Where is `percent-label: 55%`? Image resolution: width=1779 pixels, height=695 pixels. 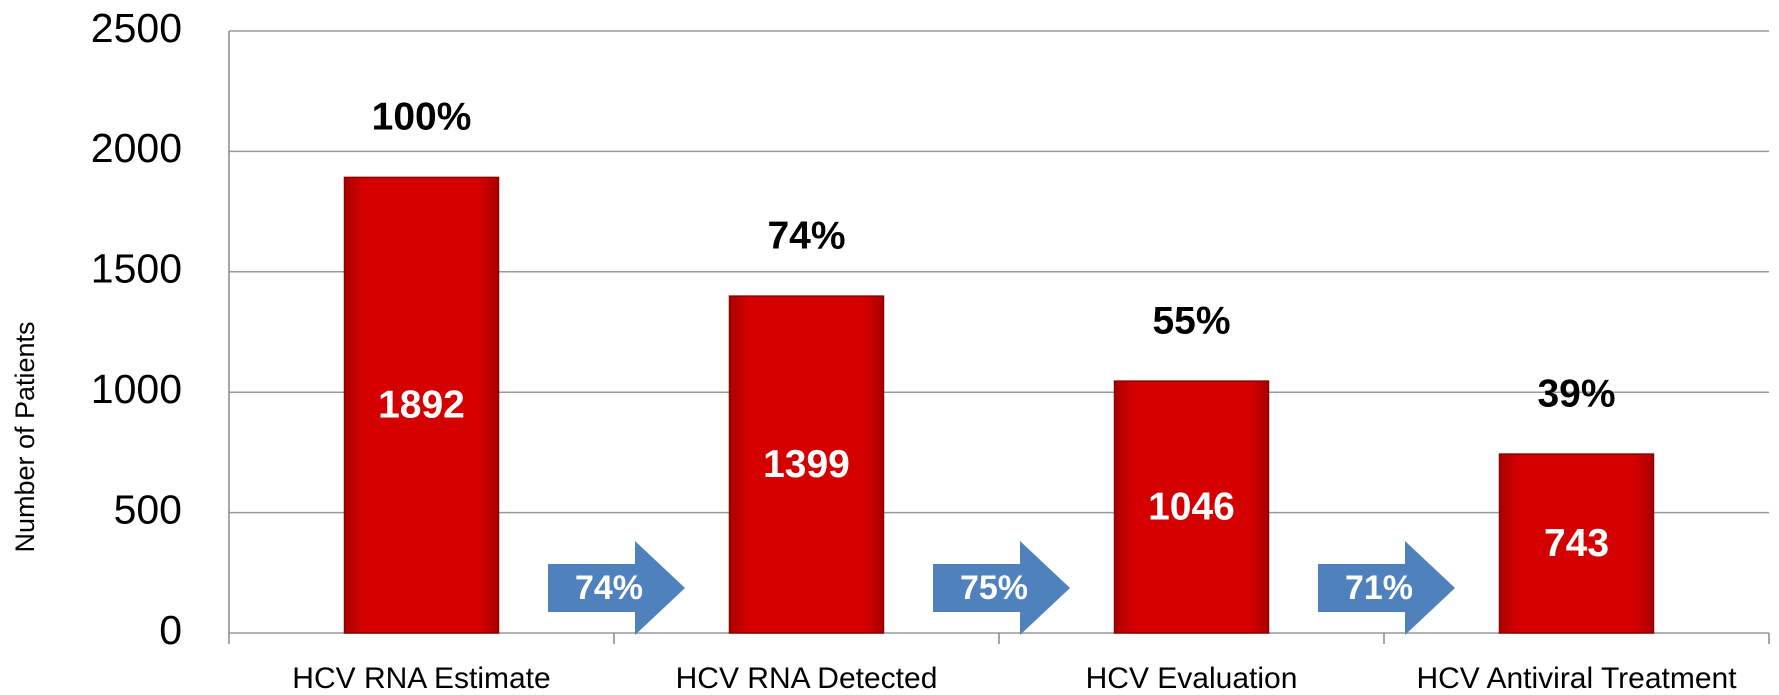
percent-label: 55% is located at coordinates (1191, 320).